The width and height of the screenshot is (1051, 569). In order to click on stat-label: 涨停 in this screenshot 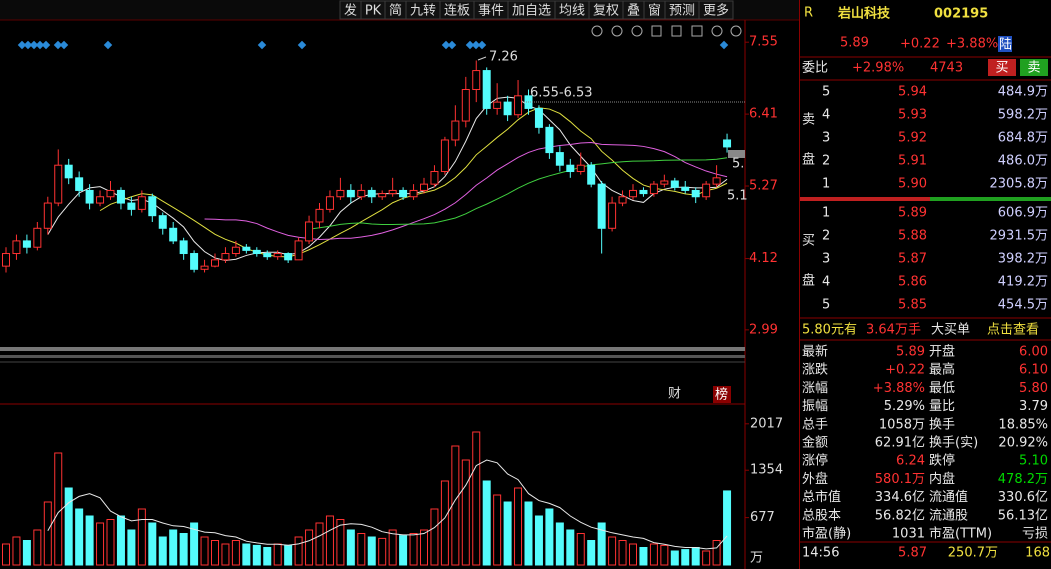, I will do `click(815, 461)`.